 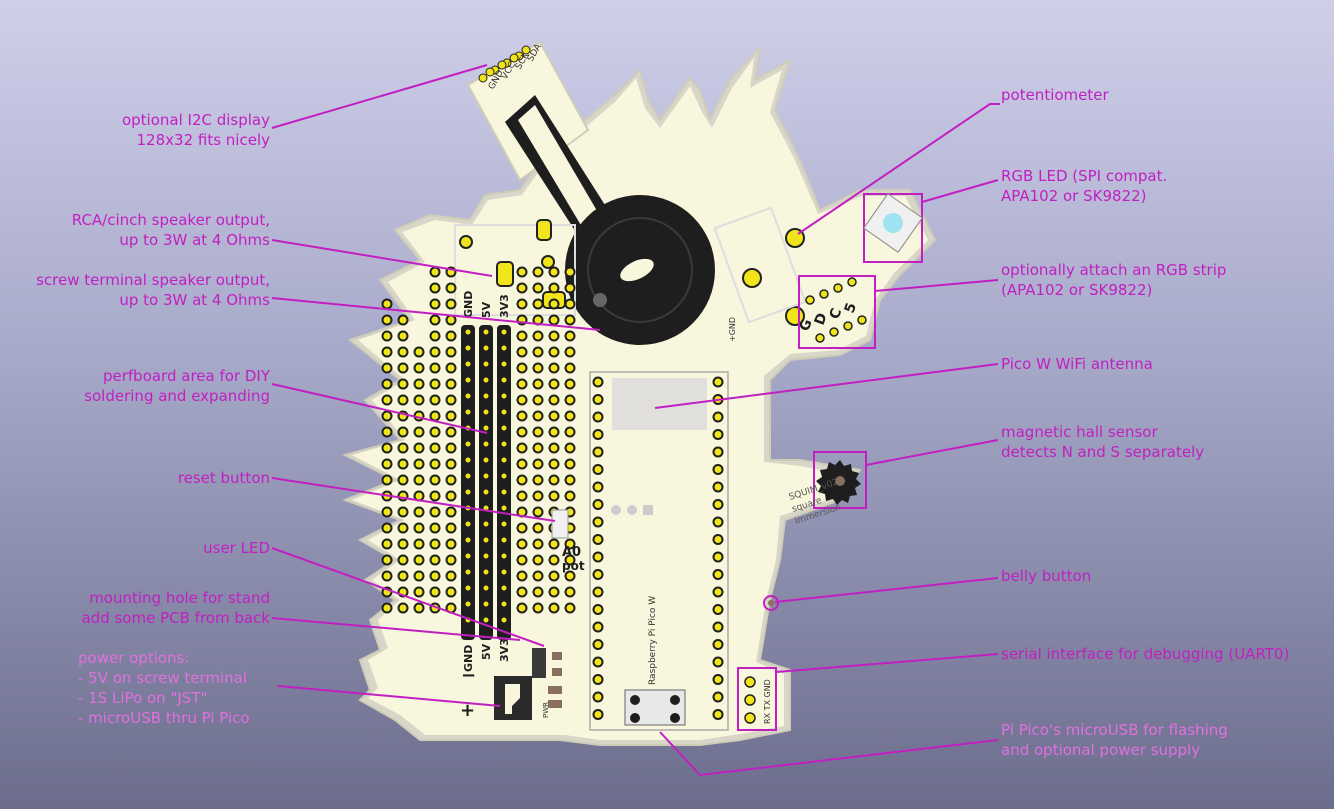 I want to click on annotation-screw-line-1: screw terminal speaker output,, so click(x=153, y=280).